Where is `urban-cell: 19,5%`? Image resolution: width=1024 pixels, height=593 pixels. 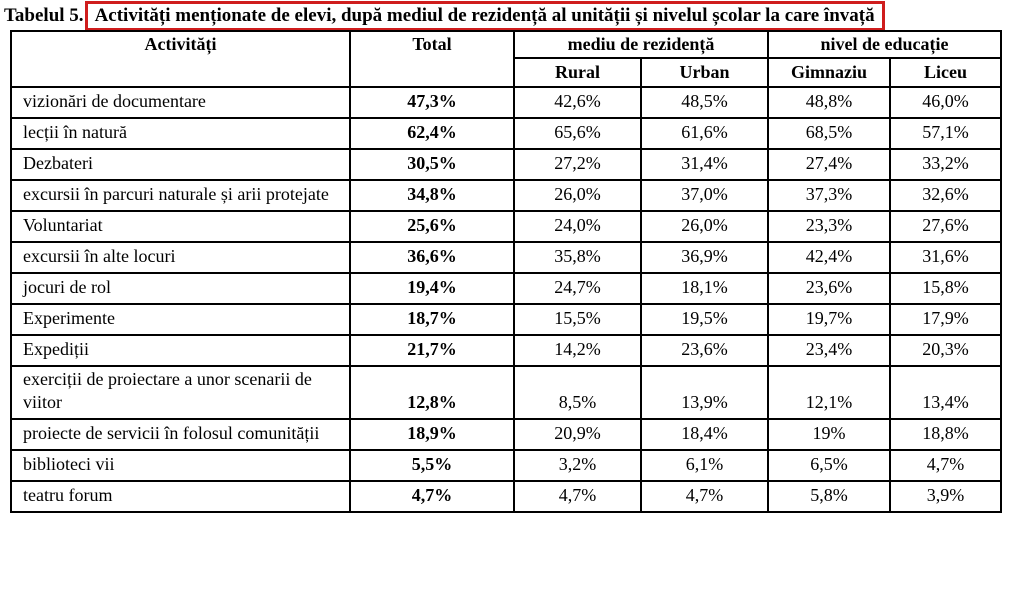
urban-cell: 19,5% is located at coordinates (704, 319).